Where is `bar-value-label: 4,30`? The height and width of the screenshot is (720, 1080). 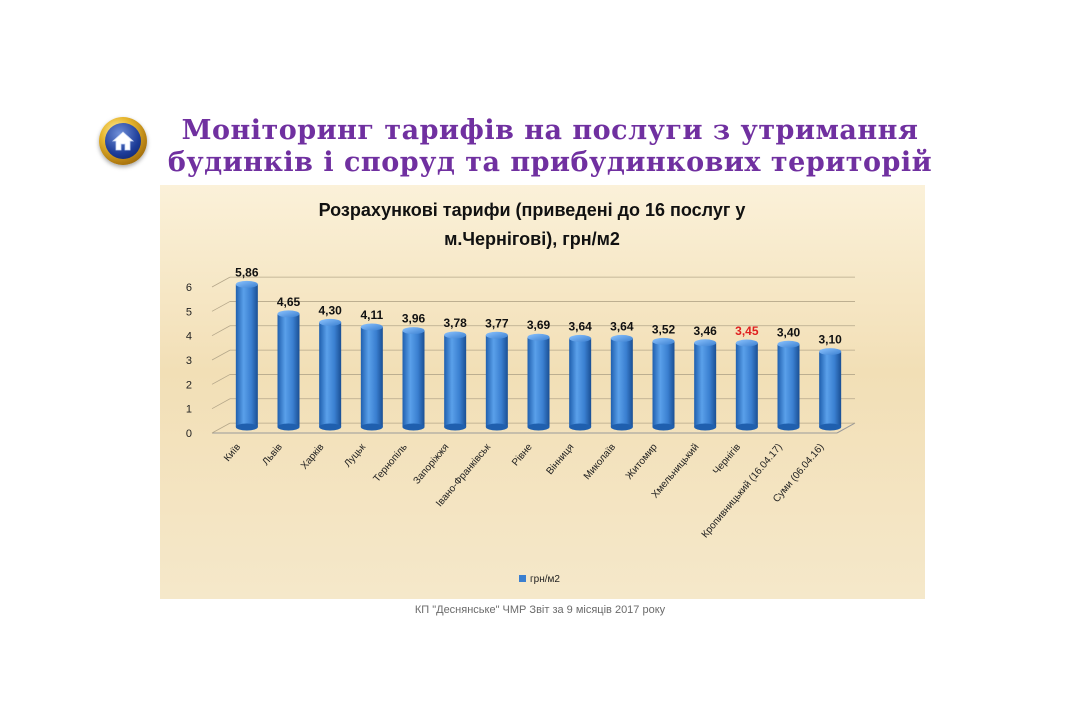
bar-value-label: 4,30 is located at coordinates (330, 310).